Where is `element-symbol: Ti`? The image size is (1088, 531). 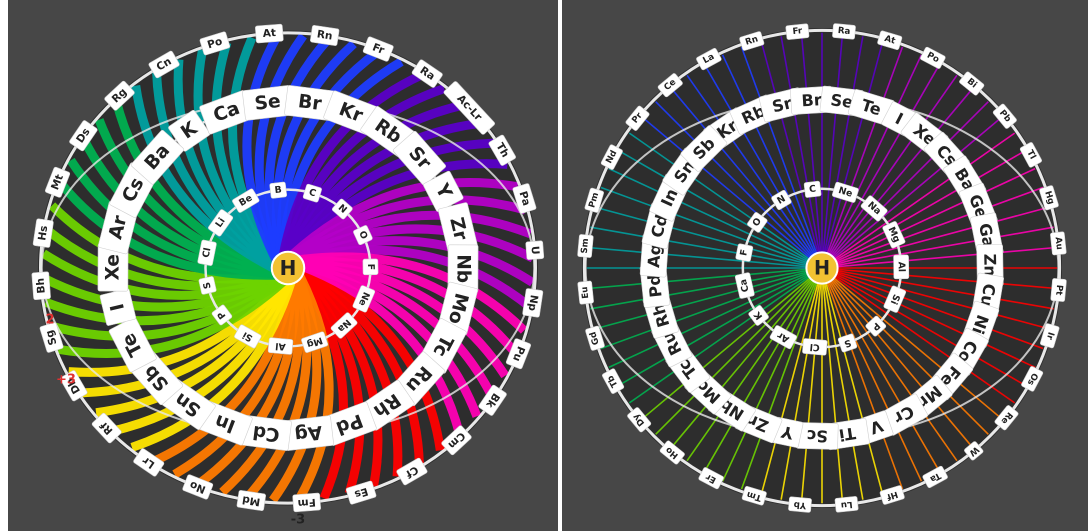 element-symbol: Ti is located at coordinates (847, 433).